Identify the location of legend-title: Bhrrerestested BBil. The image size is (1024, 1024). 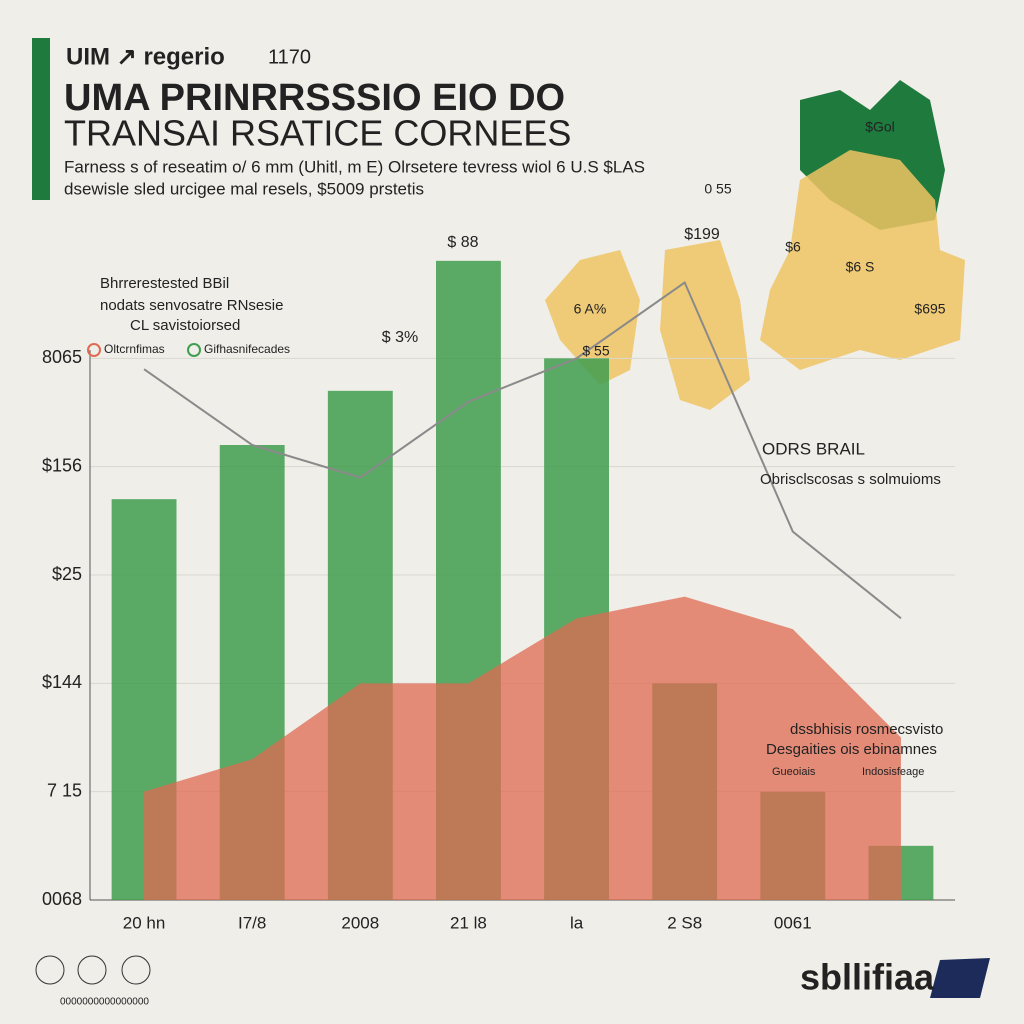
(164, 283).